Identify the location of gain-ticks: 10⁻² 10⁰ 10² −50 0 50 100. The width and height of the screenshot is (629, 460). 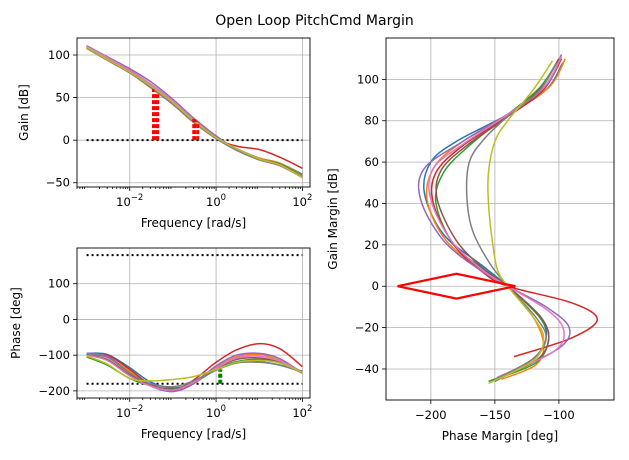
(179, 128).